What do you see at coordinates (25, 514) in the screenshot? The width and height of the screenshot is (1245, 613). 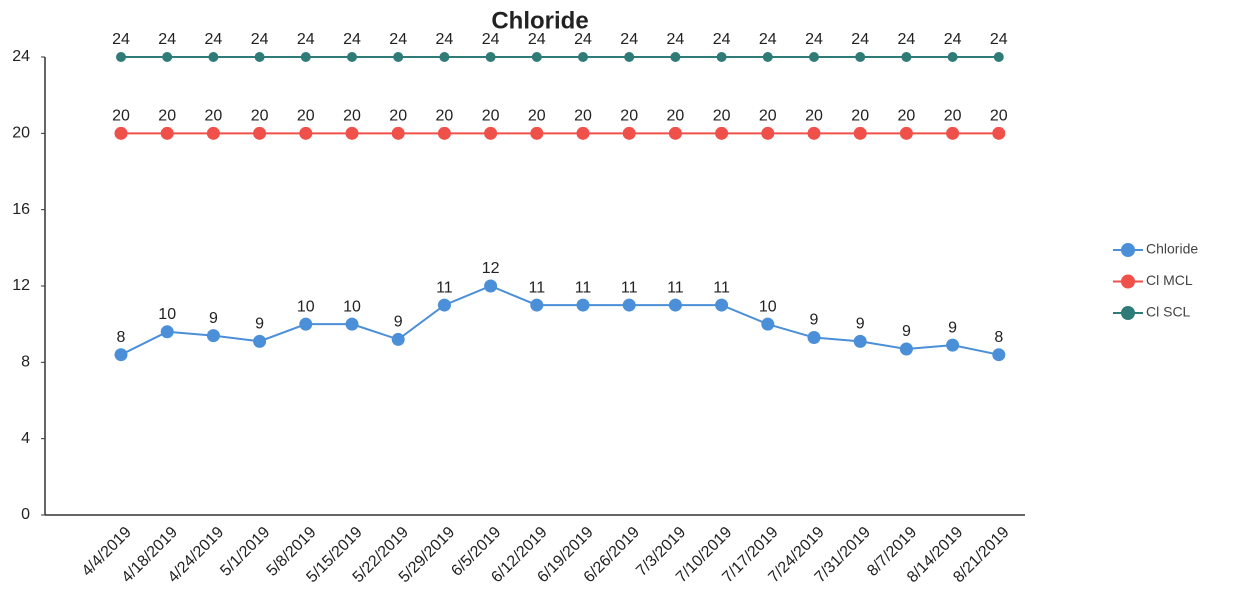 I see `y-tick-label: 0` at bounding box center [25, 514].